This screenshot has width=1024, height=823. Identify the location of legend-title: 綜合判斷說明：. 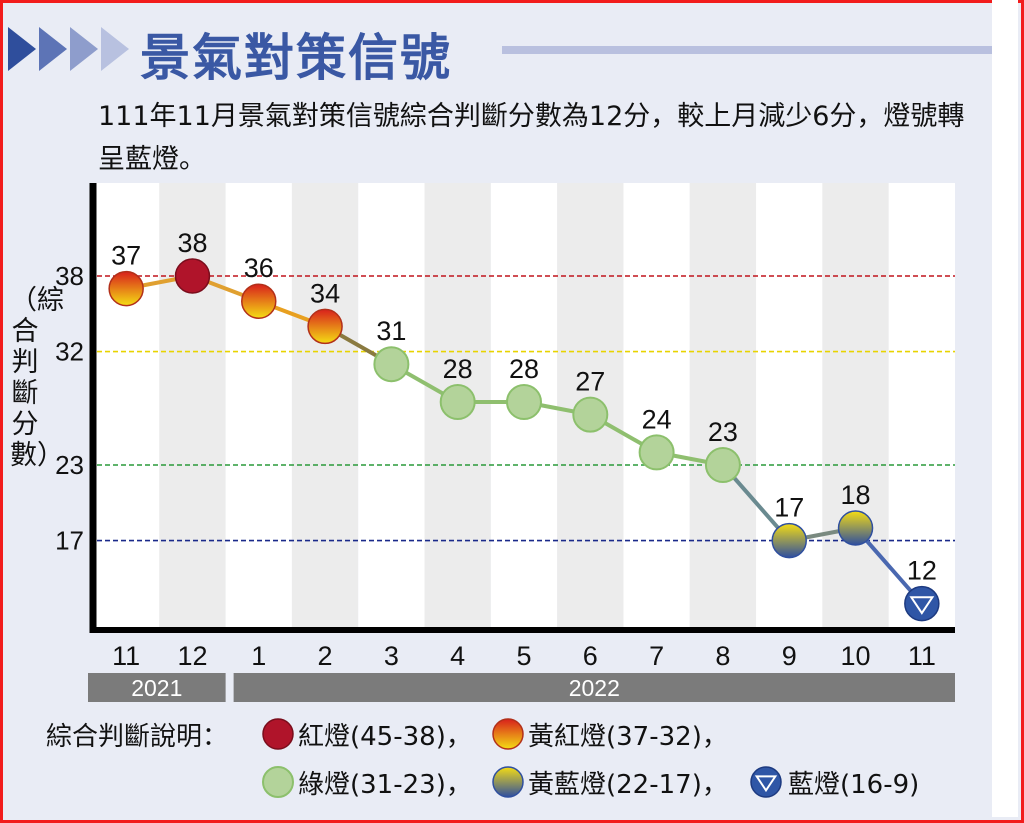
(137, 737).